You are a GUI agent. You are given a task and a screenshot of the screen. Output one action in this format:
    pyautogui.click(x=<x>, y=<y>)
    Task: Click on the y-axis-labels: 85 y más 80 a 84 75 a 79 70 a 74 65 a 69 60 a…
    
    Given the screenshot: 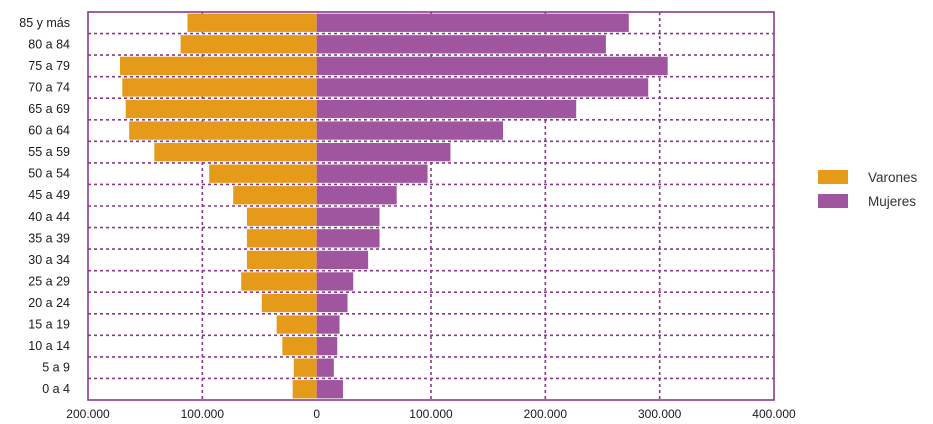 What is the action you would take?
    pyautogui.click(x=44, y=206)
    